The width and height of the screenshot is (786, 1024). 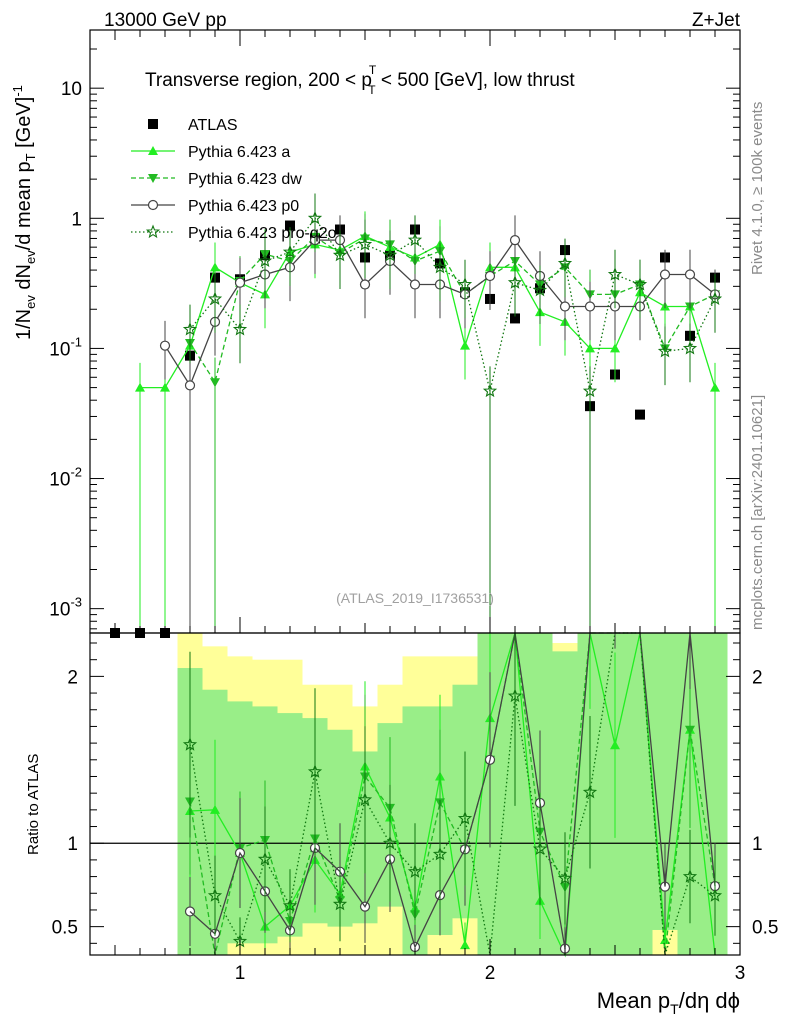 What do you see at coordinates (71, 89) in the screenshot?
I see `y-tick-label: 10` at bounding box center [71, 89].